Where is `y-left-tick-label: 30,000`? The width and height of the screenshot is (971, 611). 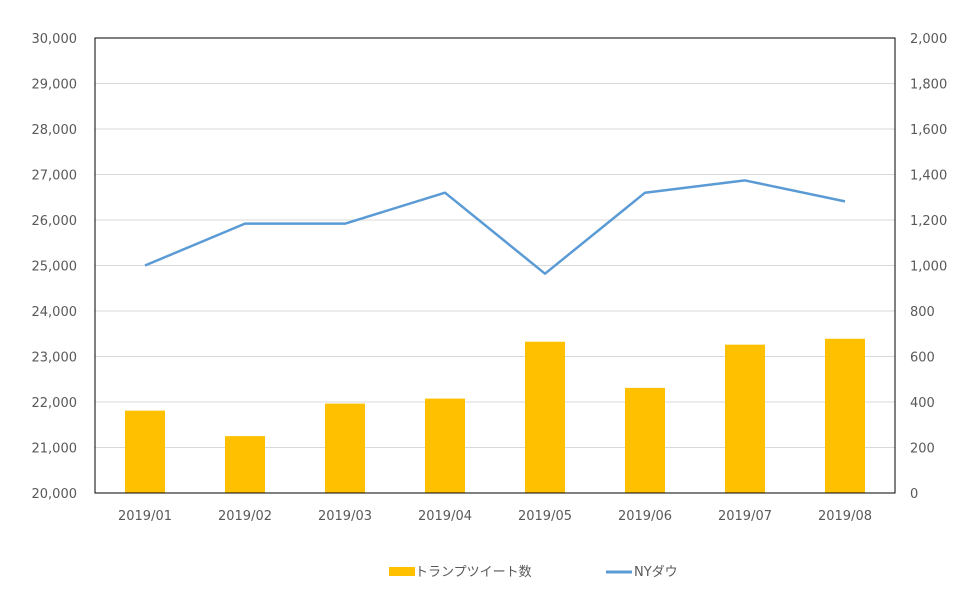 y-left-tick-label: 30,000 is located at coordinates (55, 39).